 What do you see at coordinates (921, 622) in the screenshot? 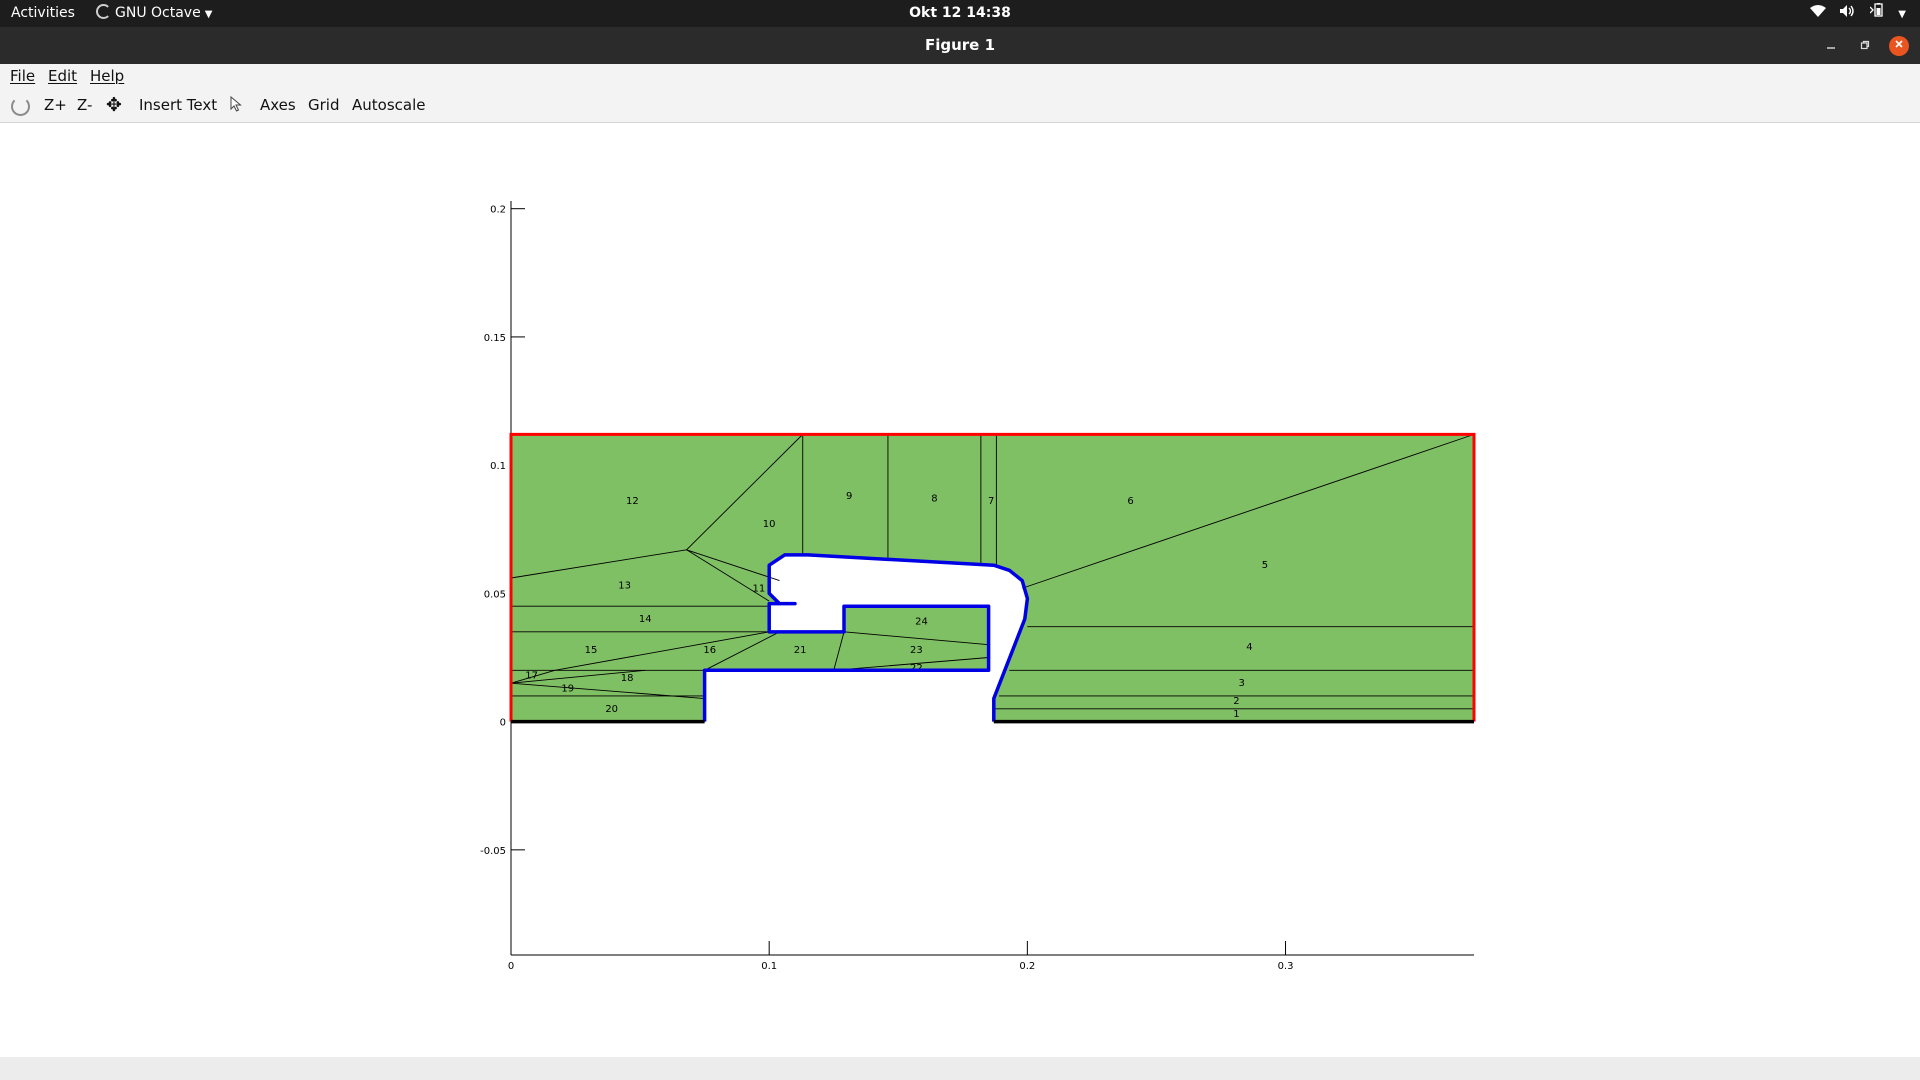
I see `region-label: 24` at bounding box center [921, 622].